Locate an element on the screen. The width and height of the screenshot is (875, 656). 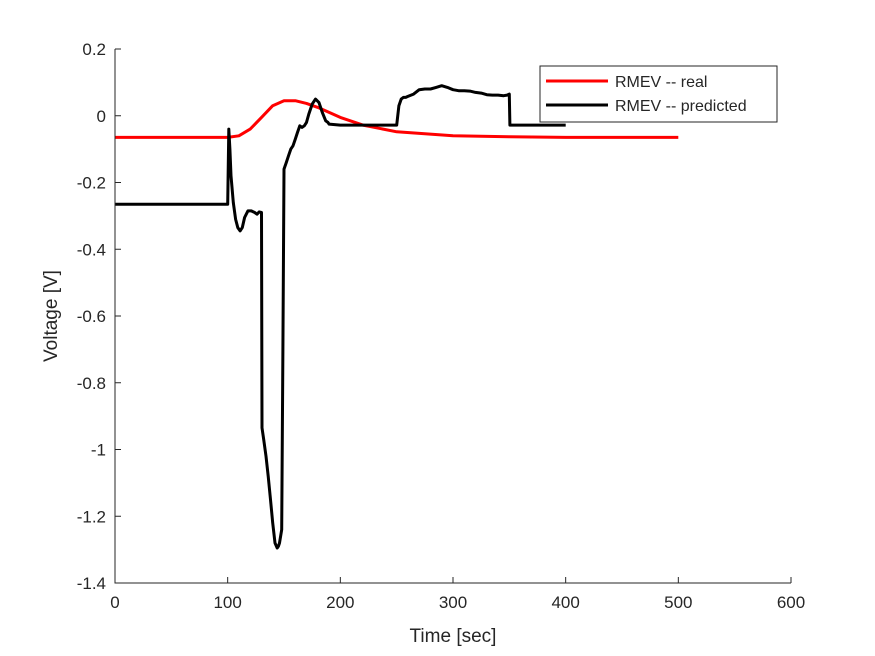
x-axis-label: Time [sec] is located at coordinates (453, 636).